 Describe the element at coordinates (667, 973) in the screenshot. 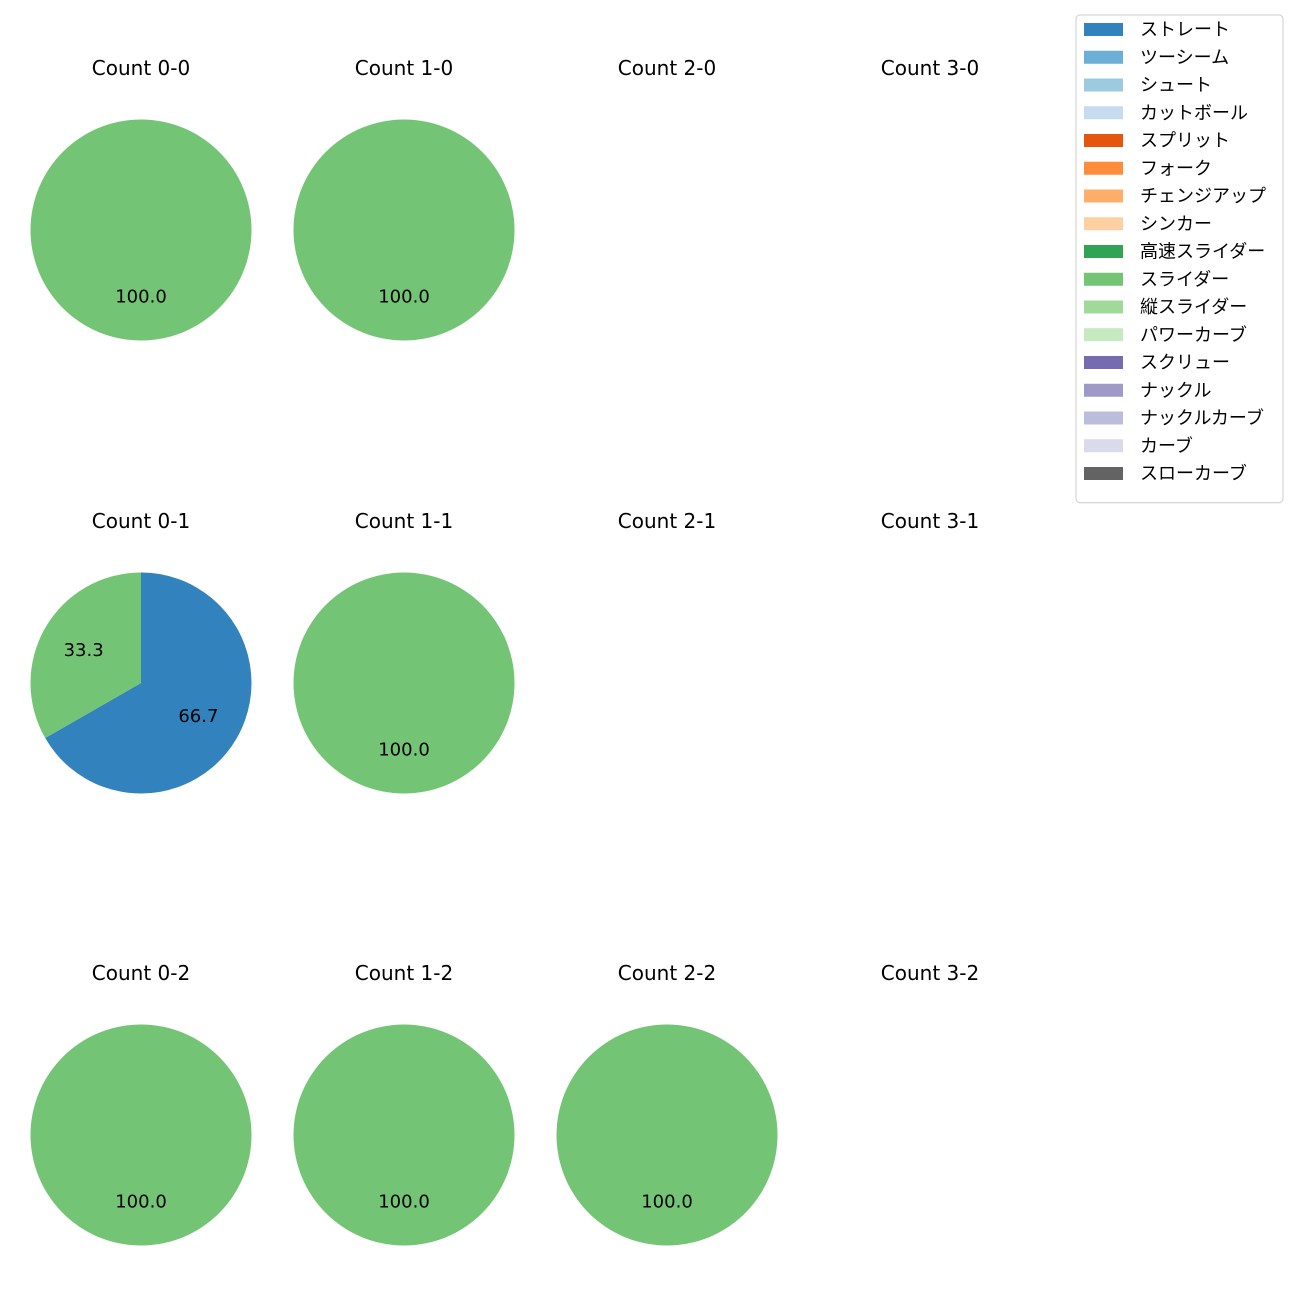

I see `subplot-title: Count 2-2` at that location.